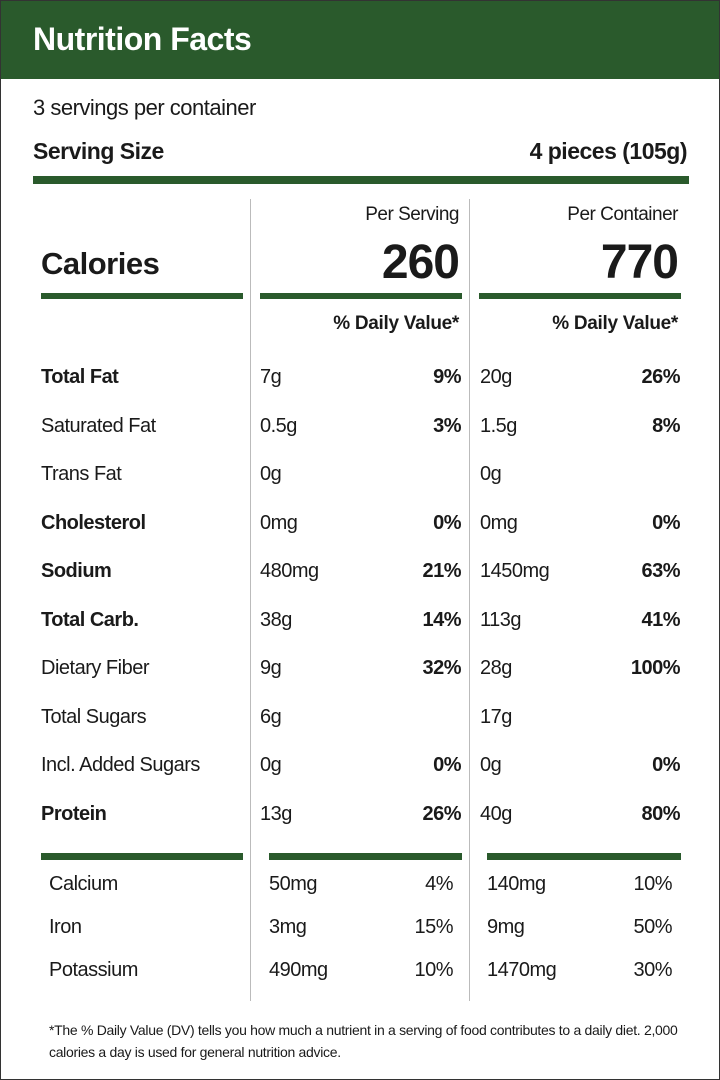 This screenshot has height=1080, width=720. I want to click on mineral-name: Calcium, so click(83, 884).